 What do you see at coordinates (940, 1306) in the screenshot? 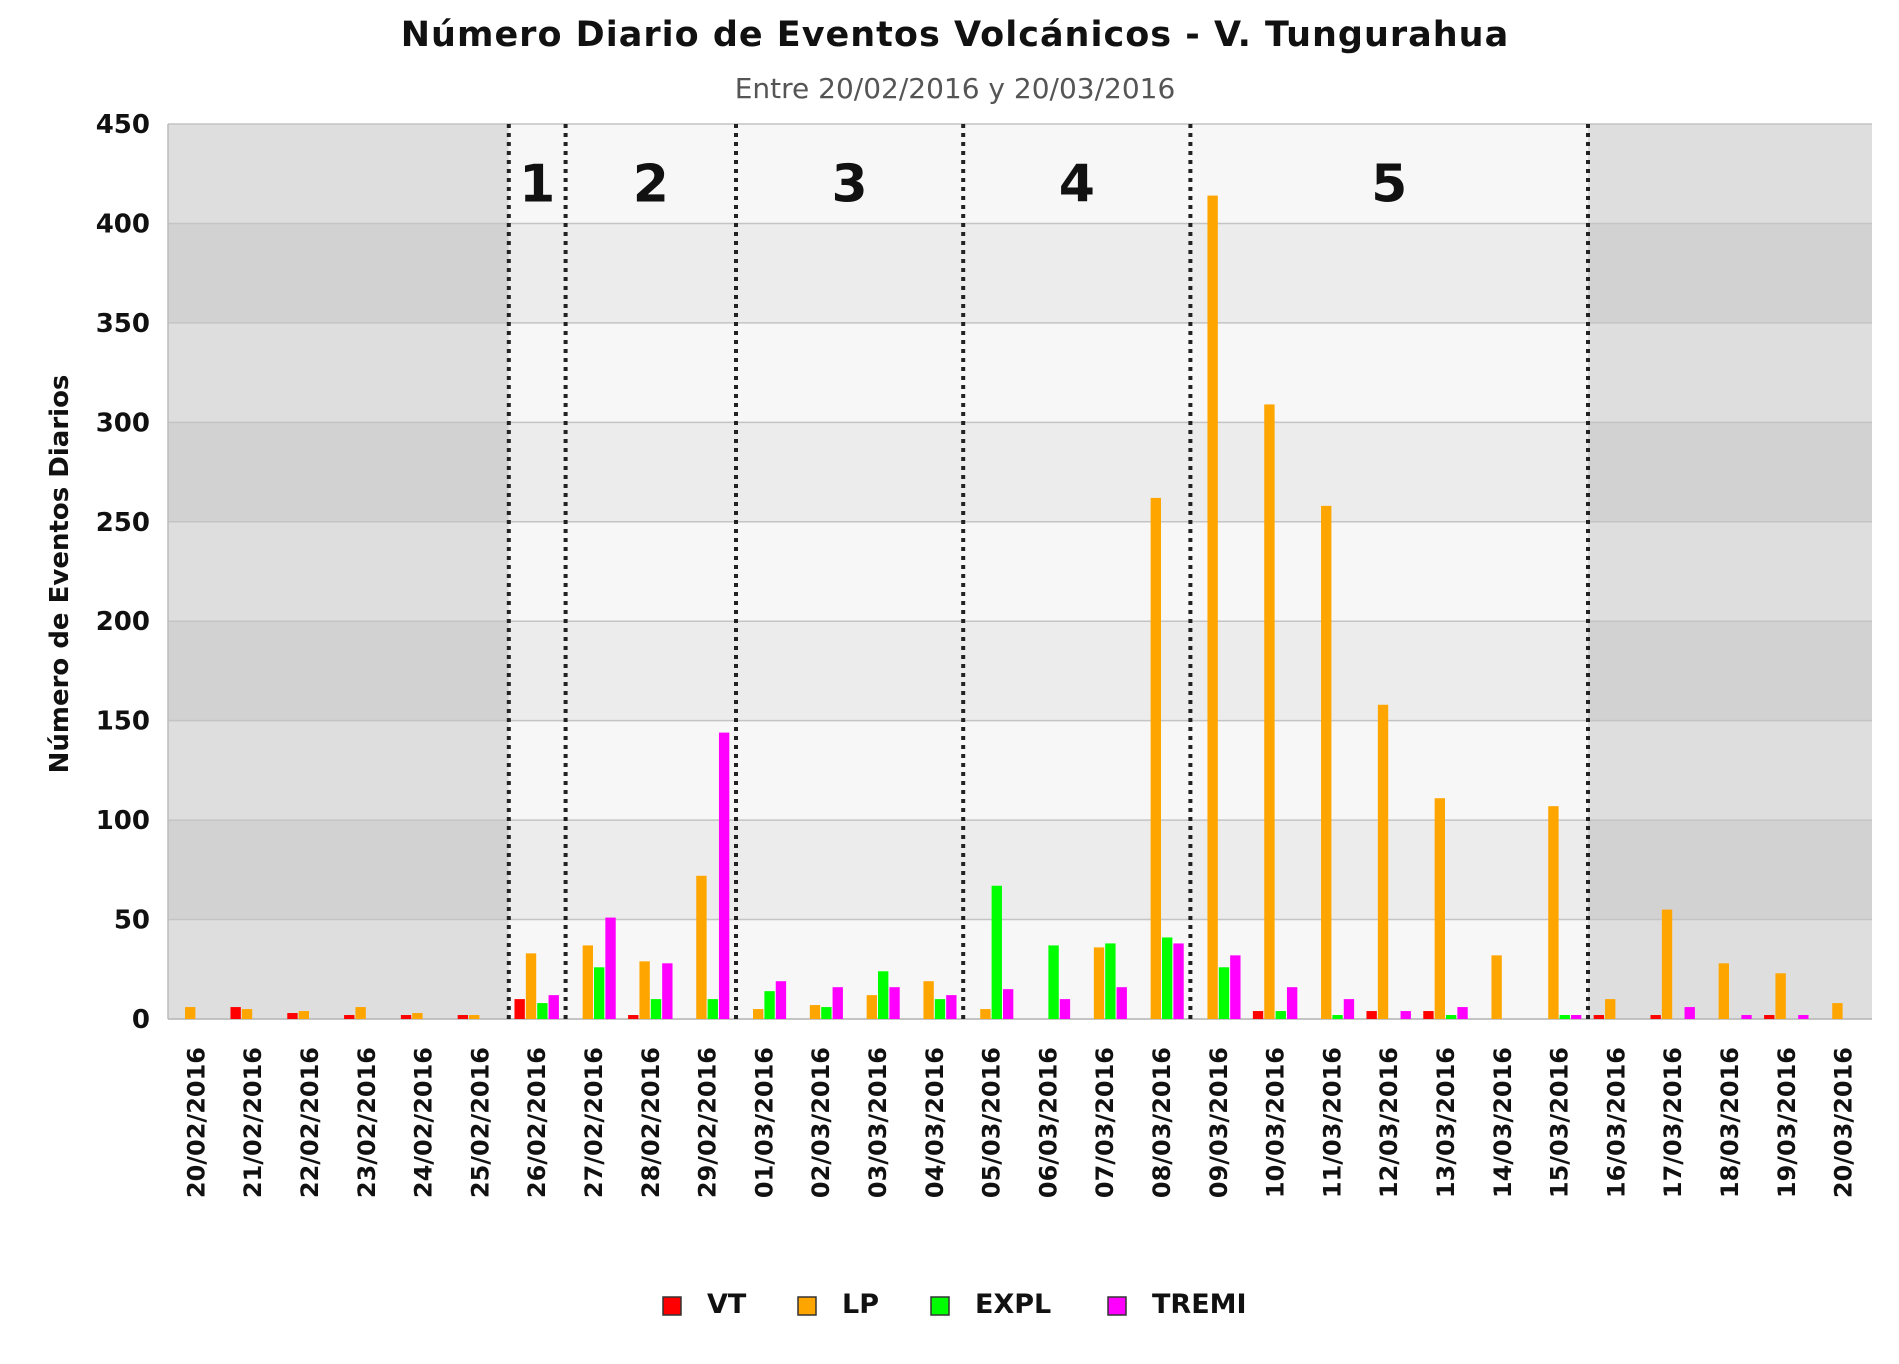
I see `legend-swatch-expl` at bounding box center [940, 1306].